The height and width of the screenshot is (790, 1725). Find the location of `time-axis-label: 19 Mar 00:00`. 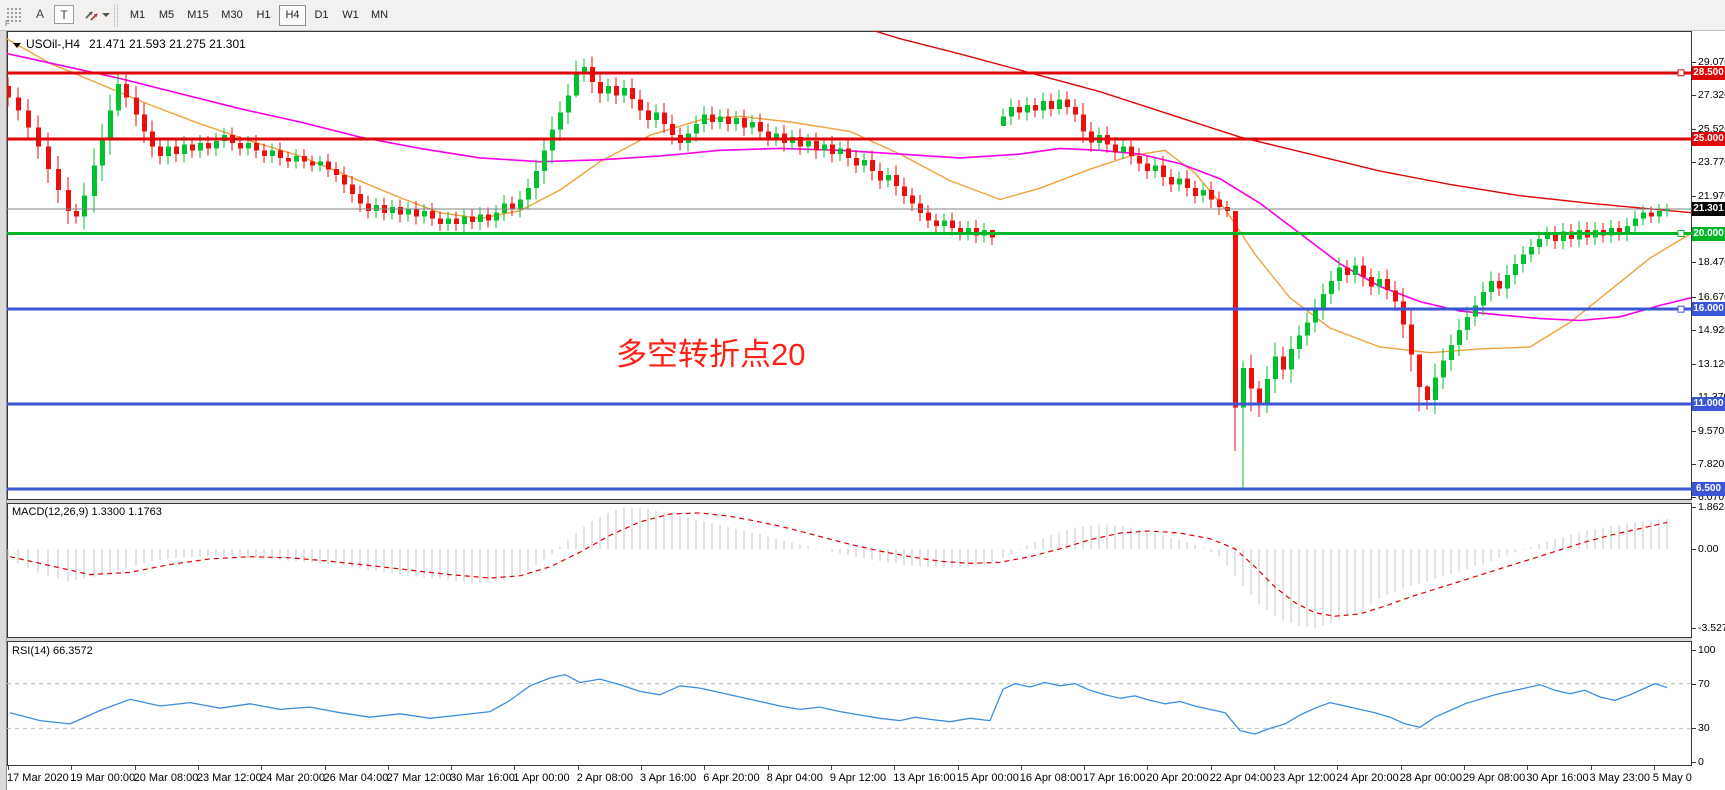

time-axis-label: 19 Mar 00:00 is located at coordinates (103, 778).